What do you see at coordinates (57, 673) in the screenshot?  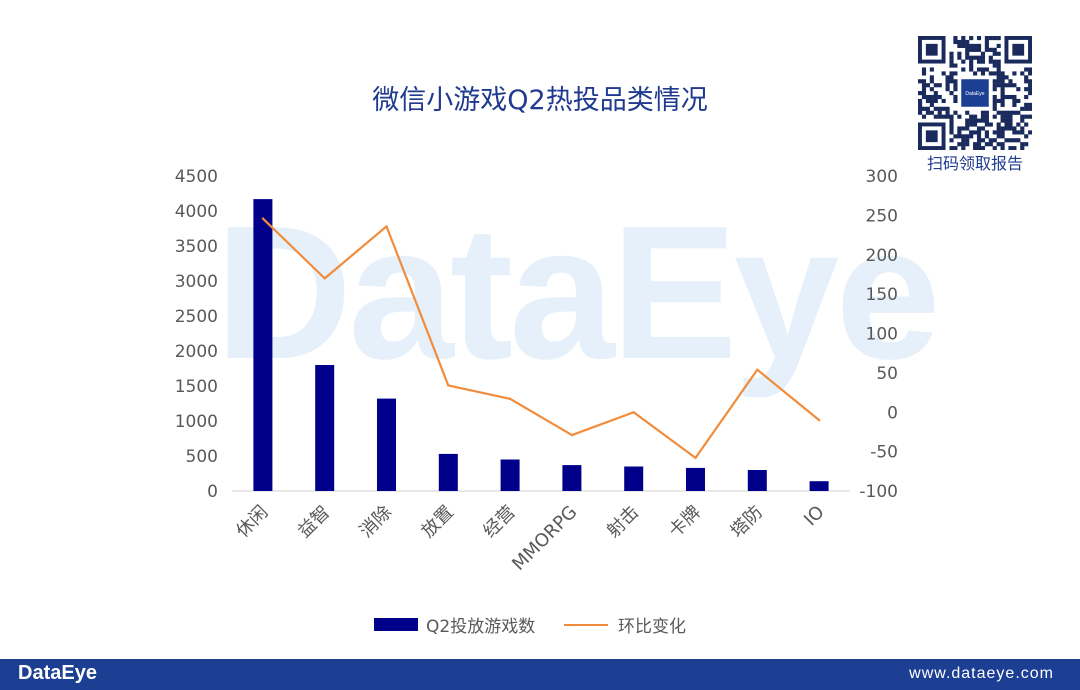 I see `footer-logo: DataEye` at bounding box center [57, 673].